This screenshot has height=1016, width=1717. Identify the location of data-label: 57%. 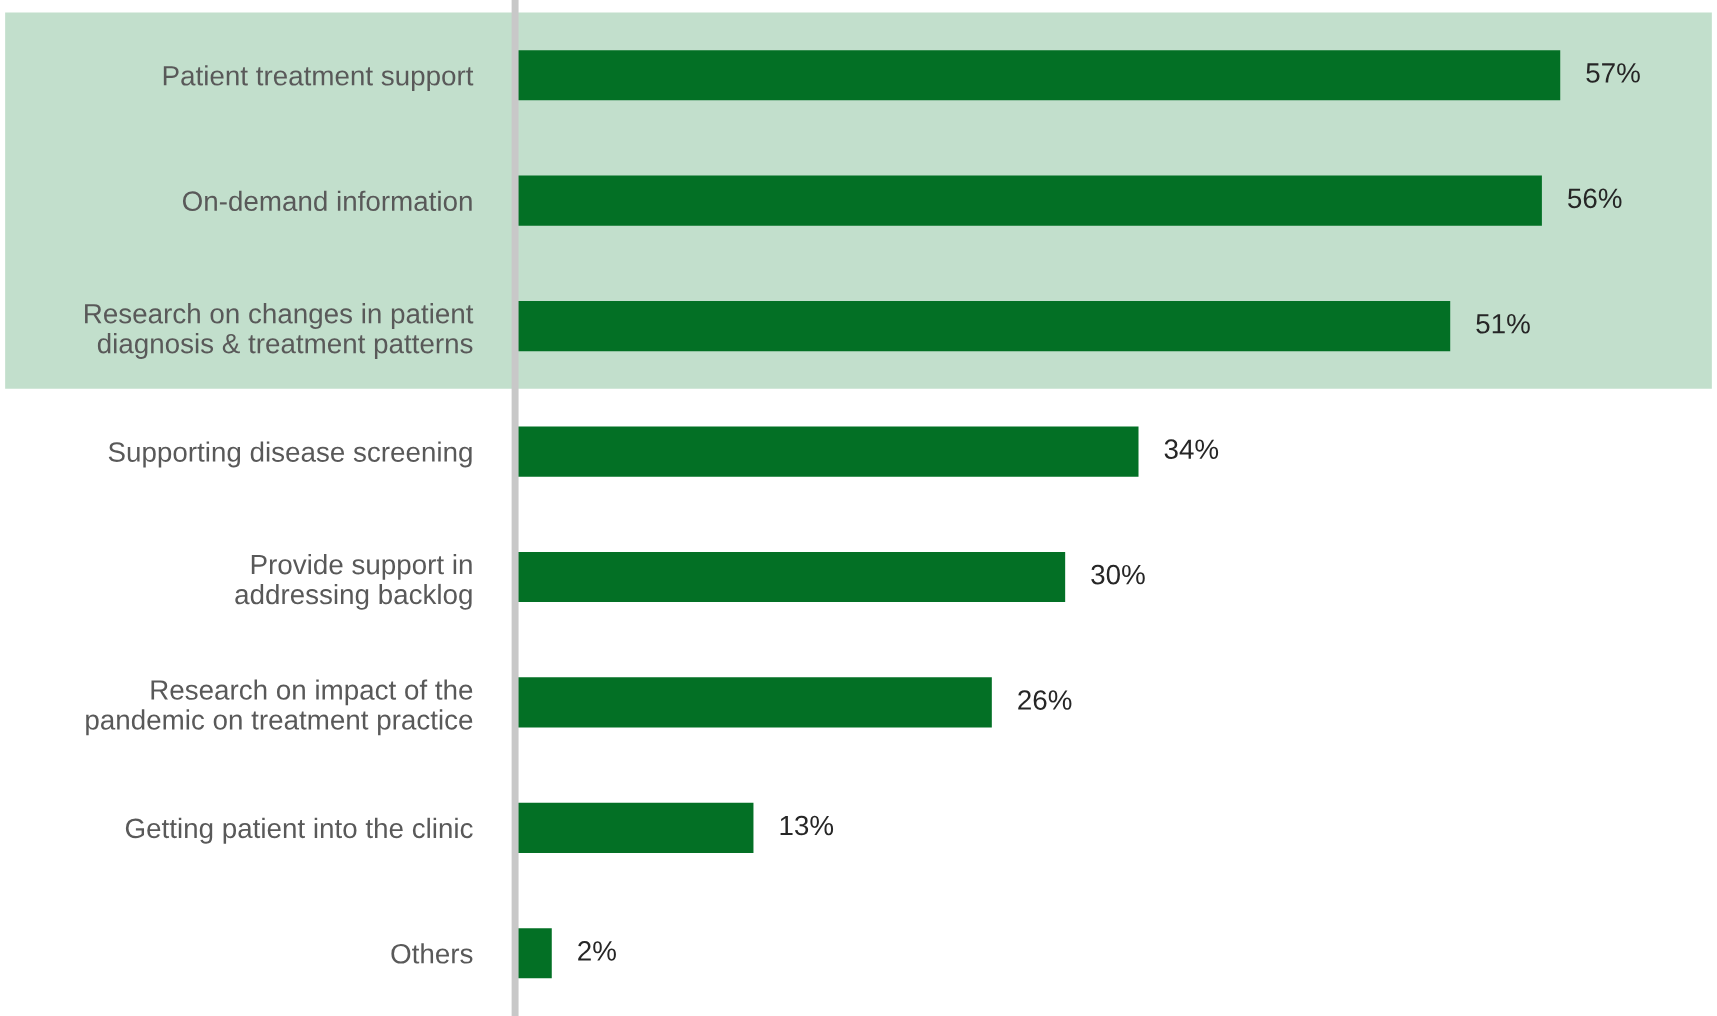
(1613, 73).